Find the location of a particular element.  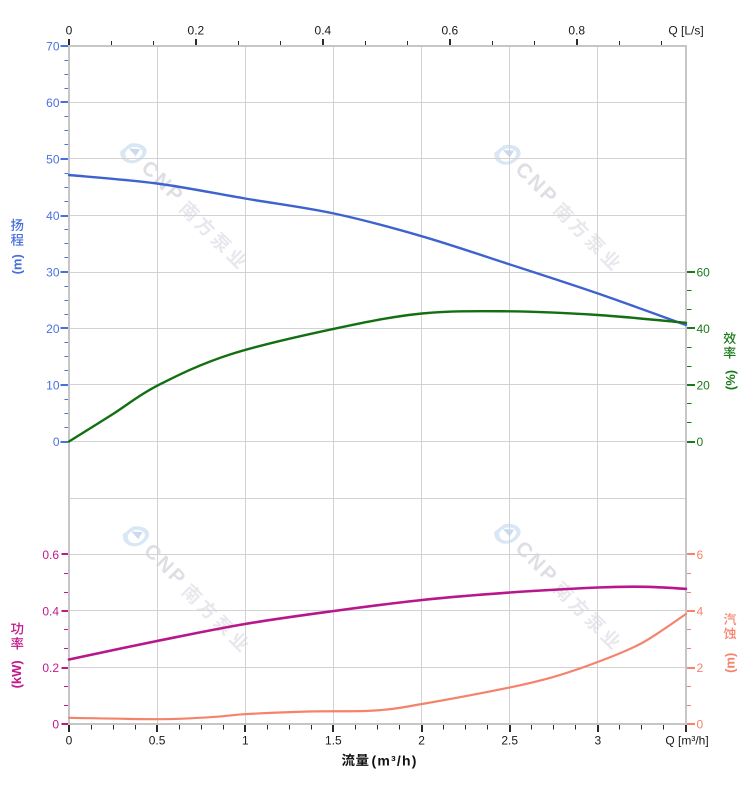

svg-text: Q [m³/h] is located at coordinates (686, 741).